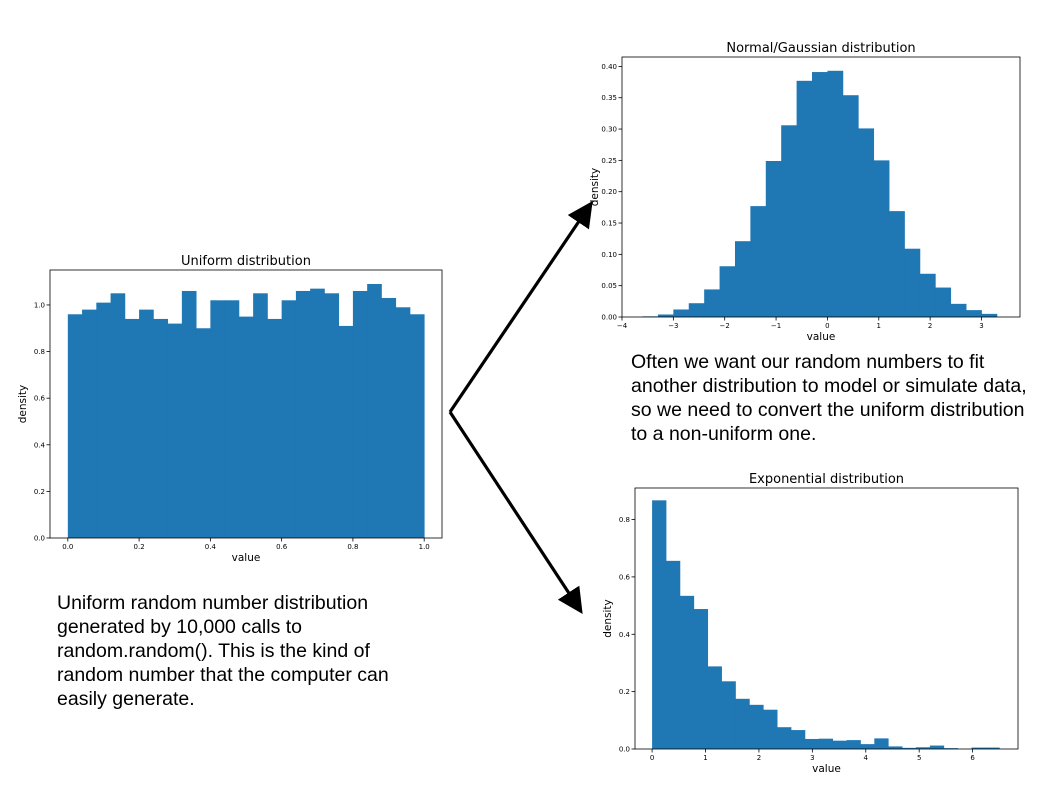 The width and height of the screenshot is (1058, 794). I want to click on y-tick-label: 0.8, so click(39, 352).